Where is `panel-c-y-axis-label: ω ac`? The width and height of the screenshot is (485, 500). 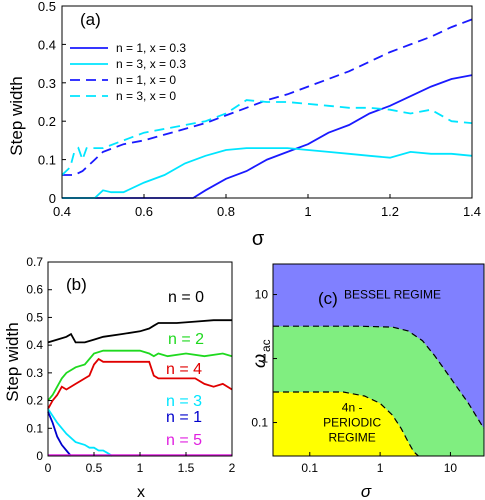
panel-c-y-axis-label: ω ac is located at coordinates (261, 353).